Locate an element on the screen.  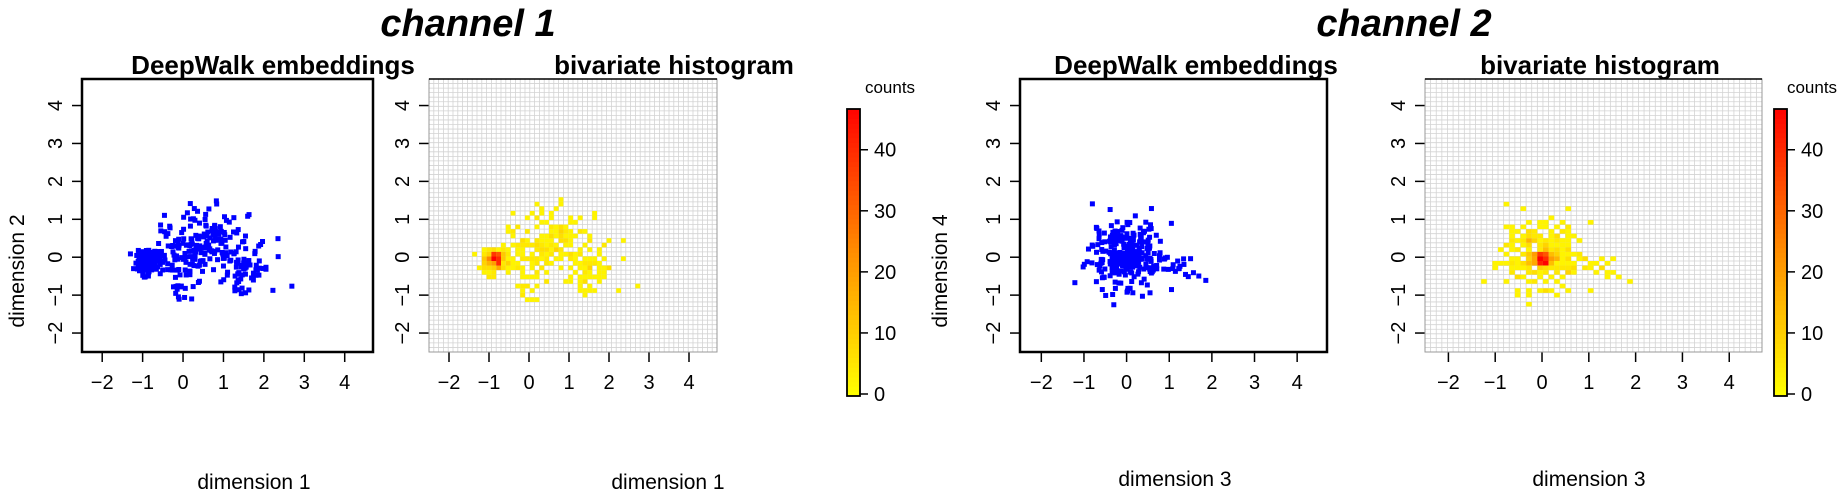
x-tick-label-3-2: 0 is located at coordinates (1541, 383).